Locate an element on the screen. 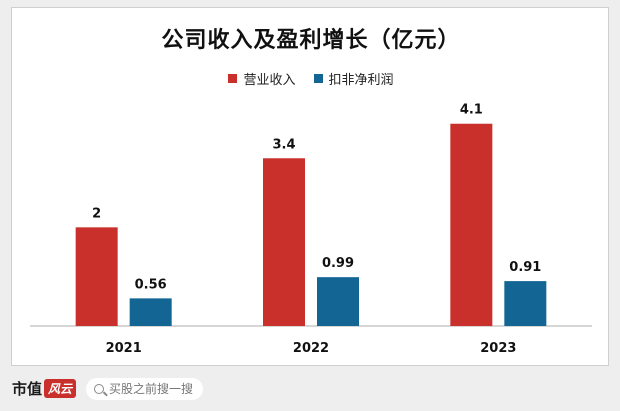 Image resolution: width=620 pixels, height=411 pixels. x-tick-label-2023: 2023 is located at coordinates (498, 348).